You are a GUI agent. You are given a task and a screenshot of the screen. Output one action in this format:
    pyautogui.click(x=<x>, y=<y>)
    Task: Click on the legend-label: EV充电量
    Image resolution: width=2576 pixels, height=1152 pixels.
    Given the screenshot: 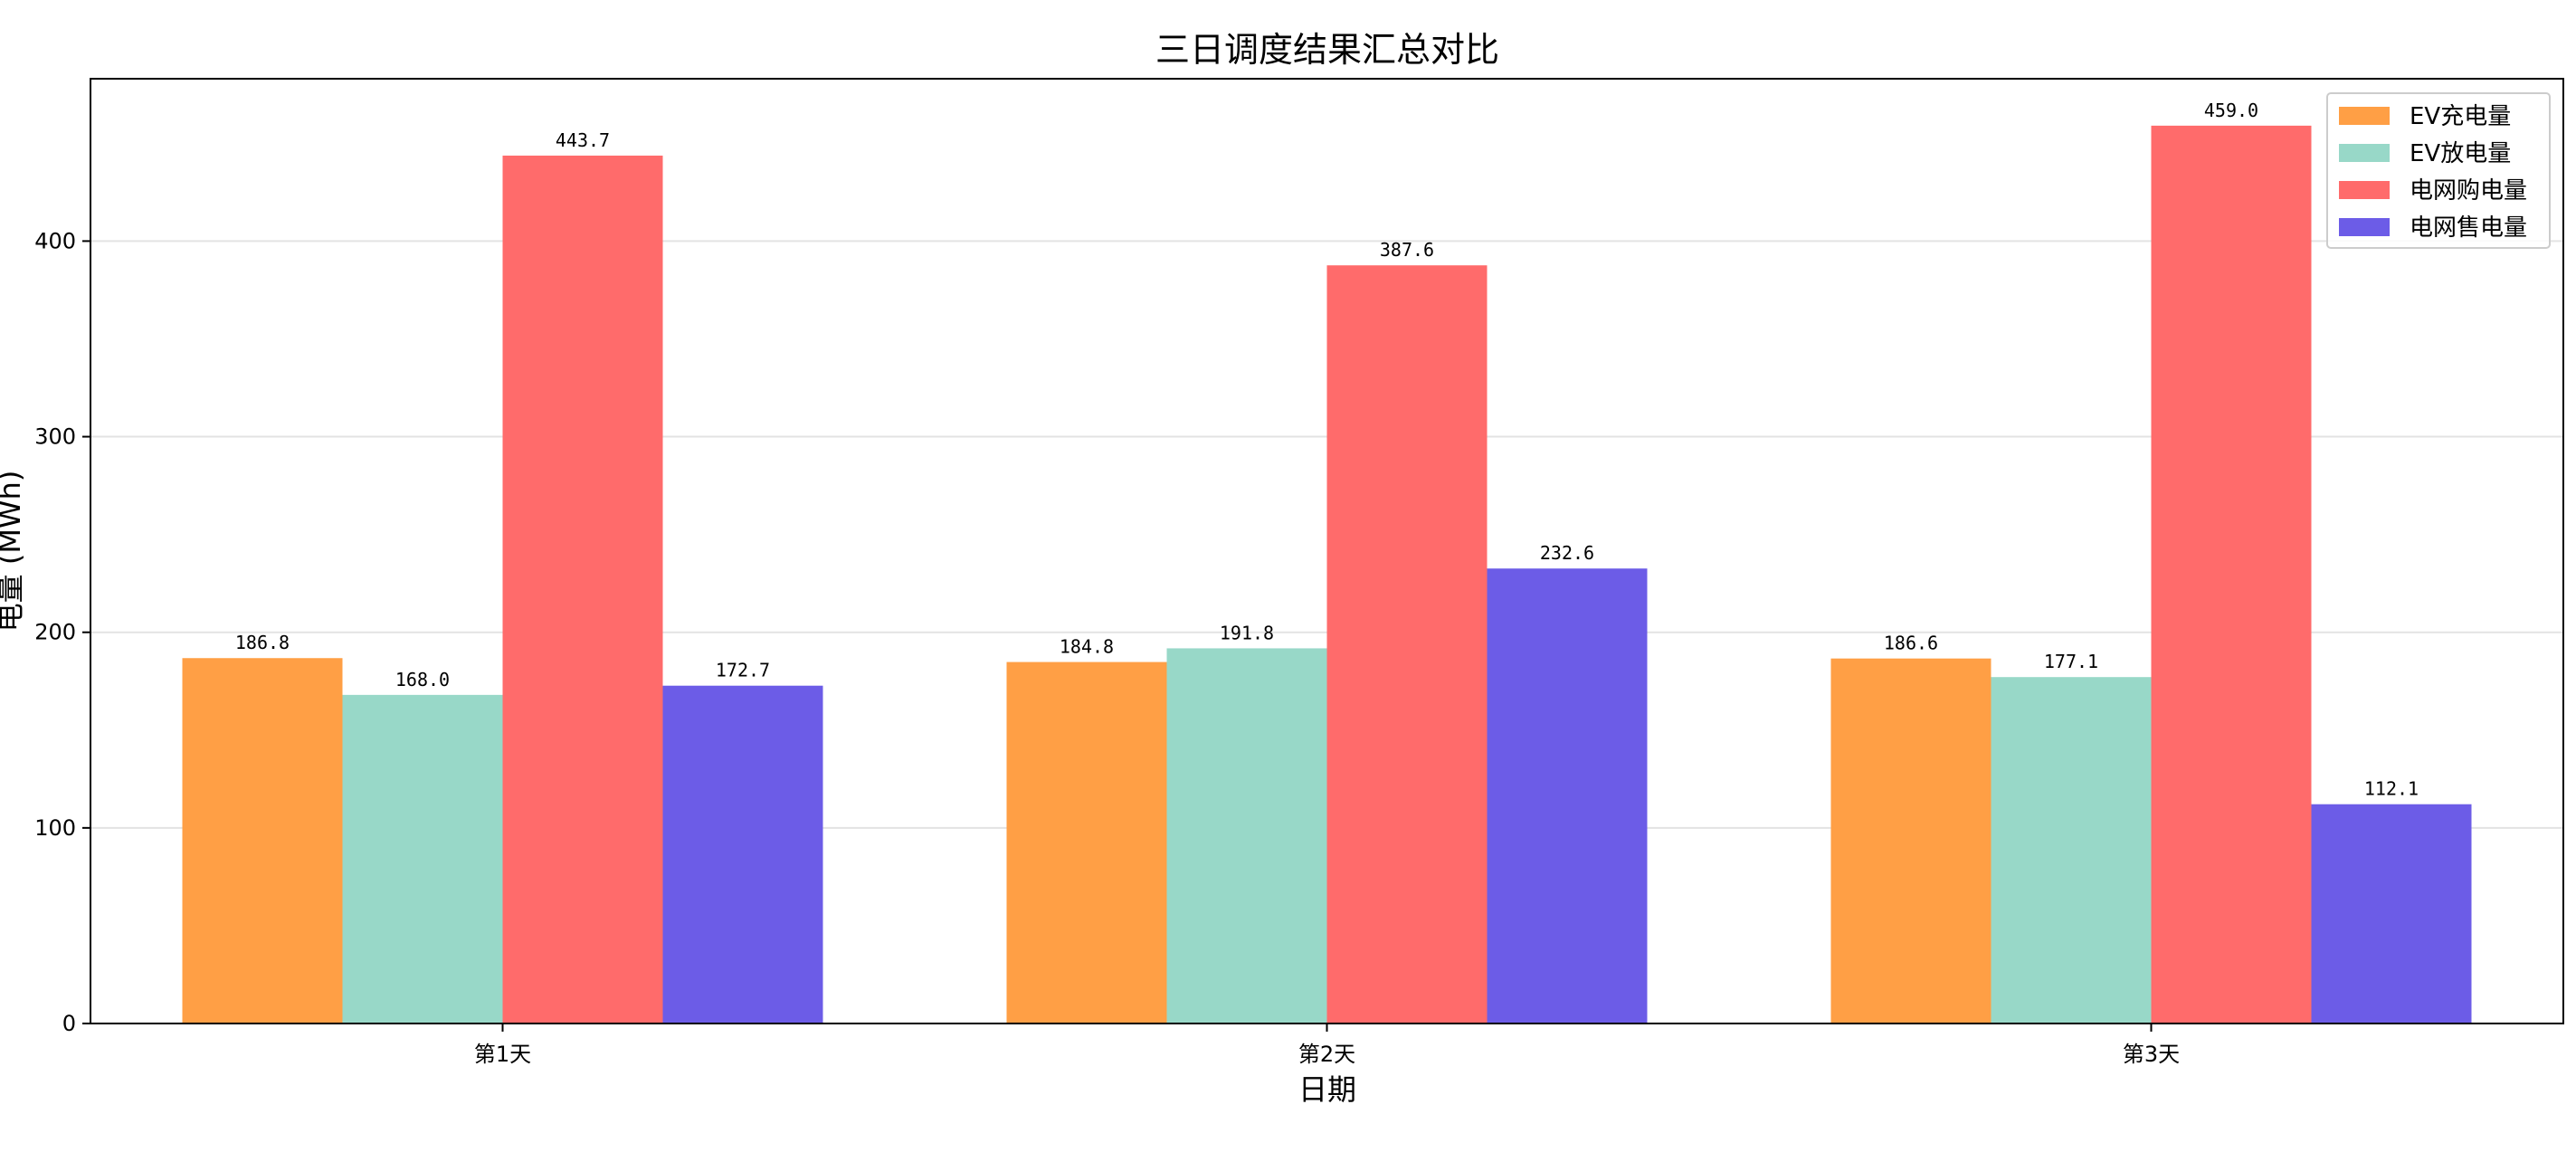 What is the action you would take?
    pyautogui.click(x=2460, y=117)
    